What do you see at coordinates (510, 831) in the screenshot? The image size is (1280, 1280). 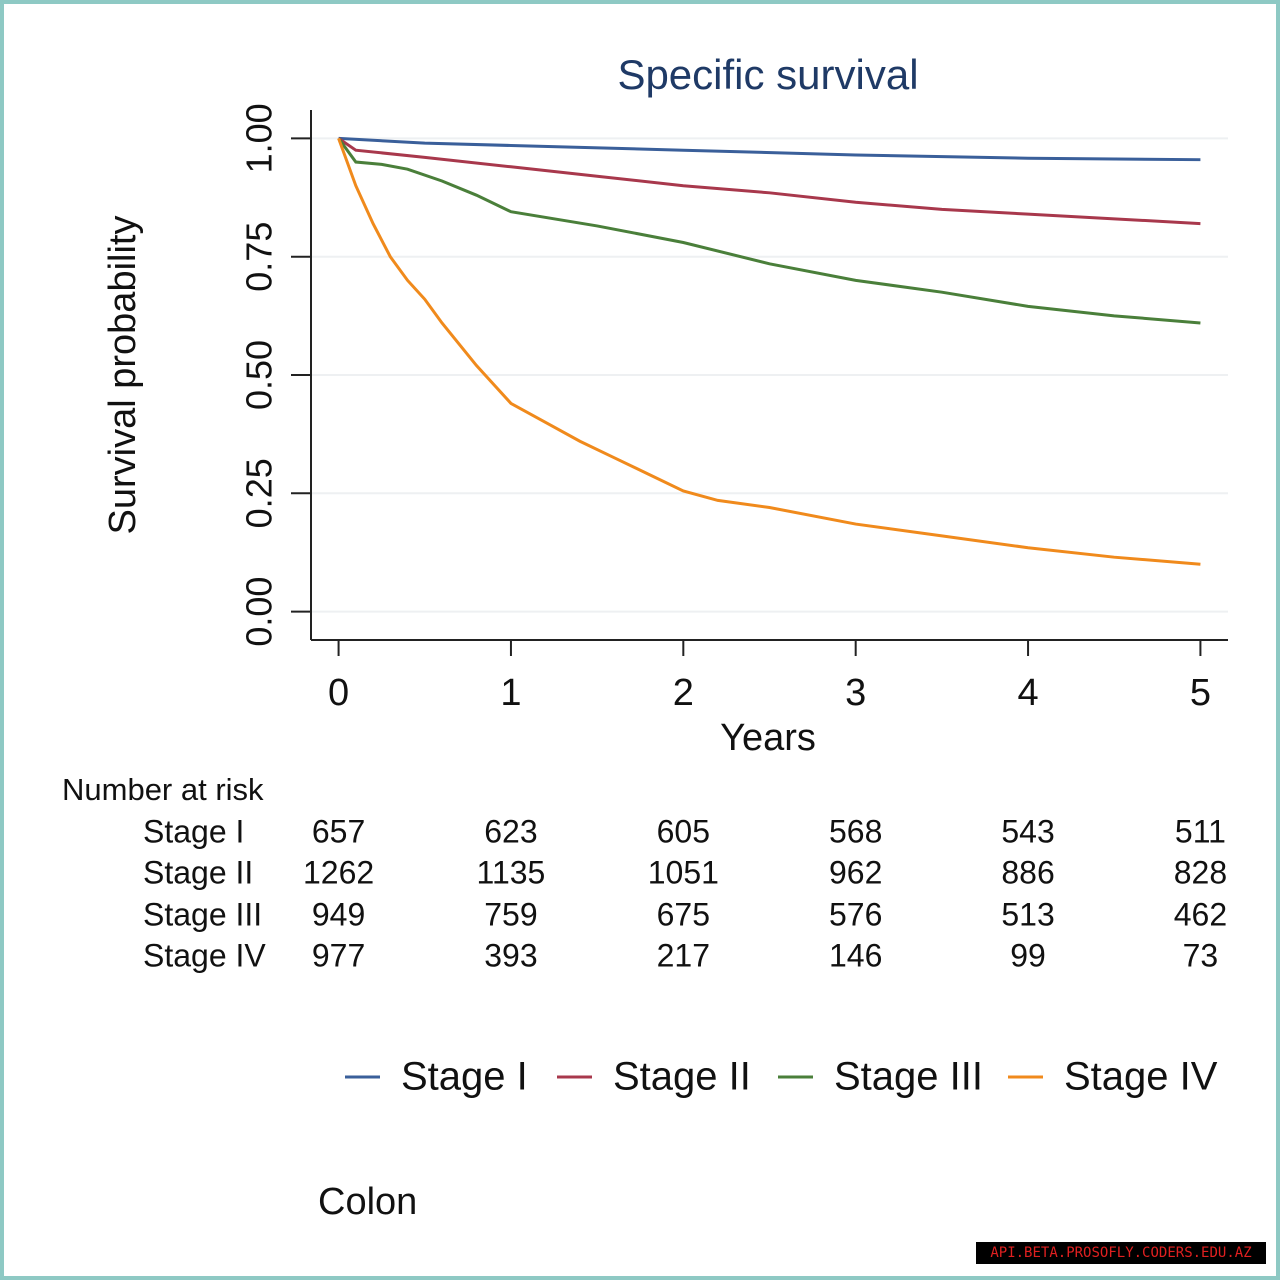 I see `risk-value: 623` at bounding box center [510, 831].